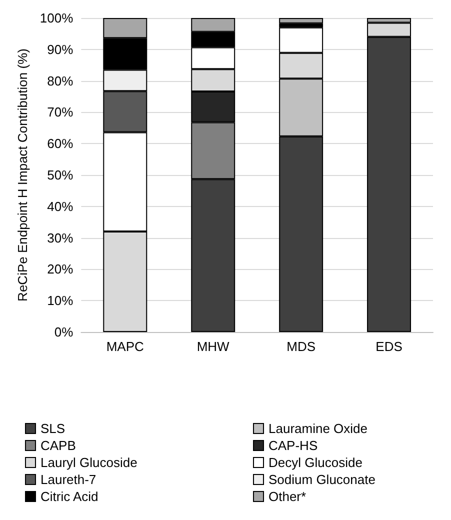  What do you see at coordinates (315, 462) in the screenshot?
I see `legend-label: Decyl Glucoside` at bounding box center [315, 462].